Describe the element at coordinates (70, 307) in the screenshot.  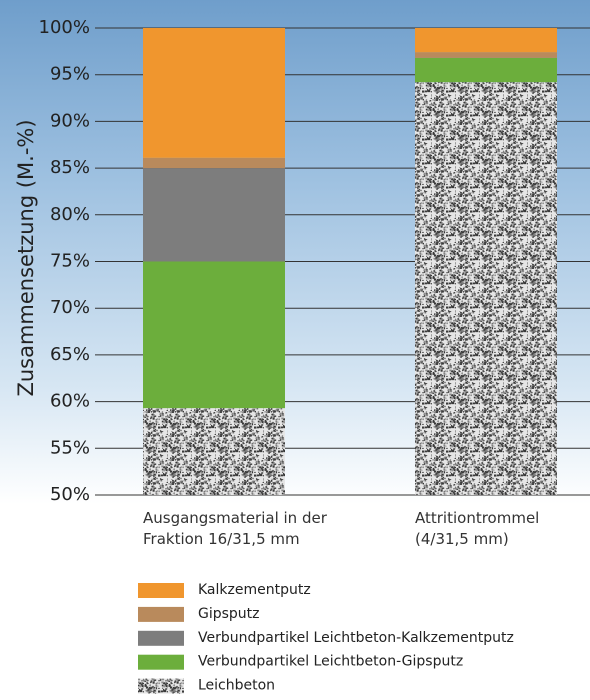
I see `y-tick-label: 70%` at that location.